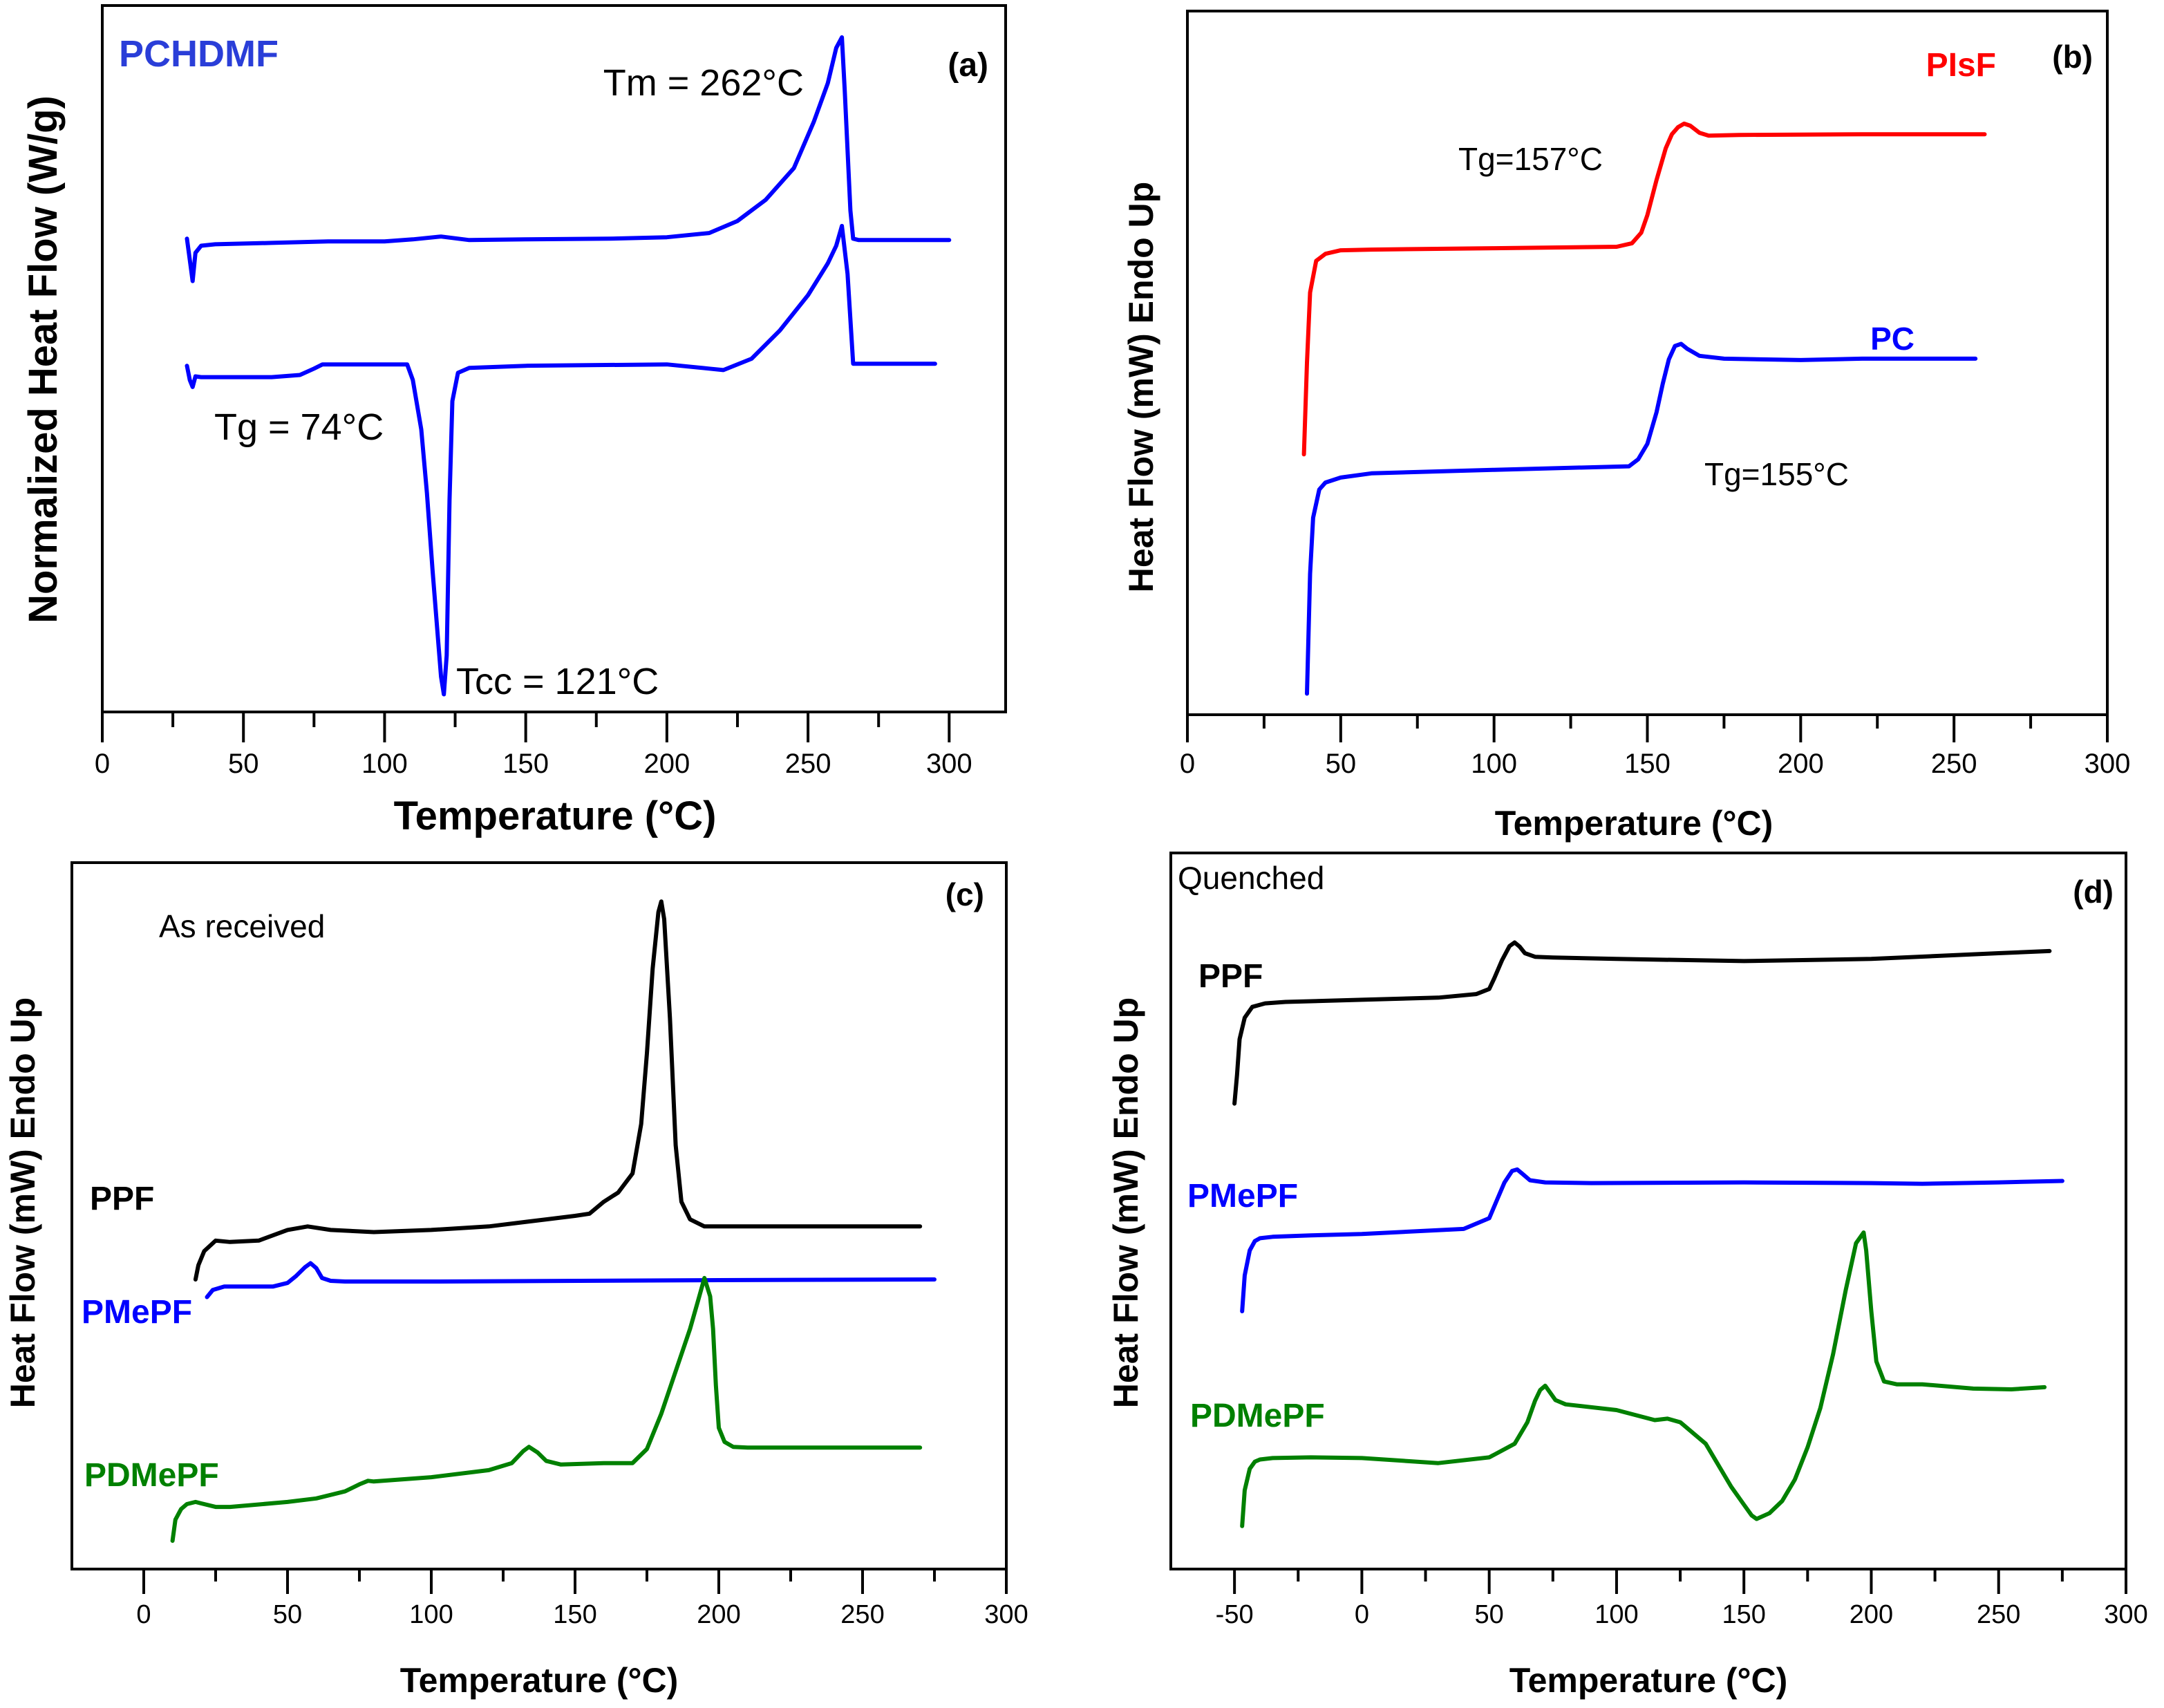  What do you see at coordinates (199, 54) in the screenshot?
I see `panel-a-sample-name: PCHDMF` at bounding box center [199, 54].